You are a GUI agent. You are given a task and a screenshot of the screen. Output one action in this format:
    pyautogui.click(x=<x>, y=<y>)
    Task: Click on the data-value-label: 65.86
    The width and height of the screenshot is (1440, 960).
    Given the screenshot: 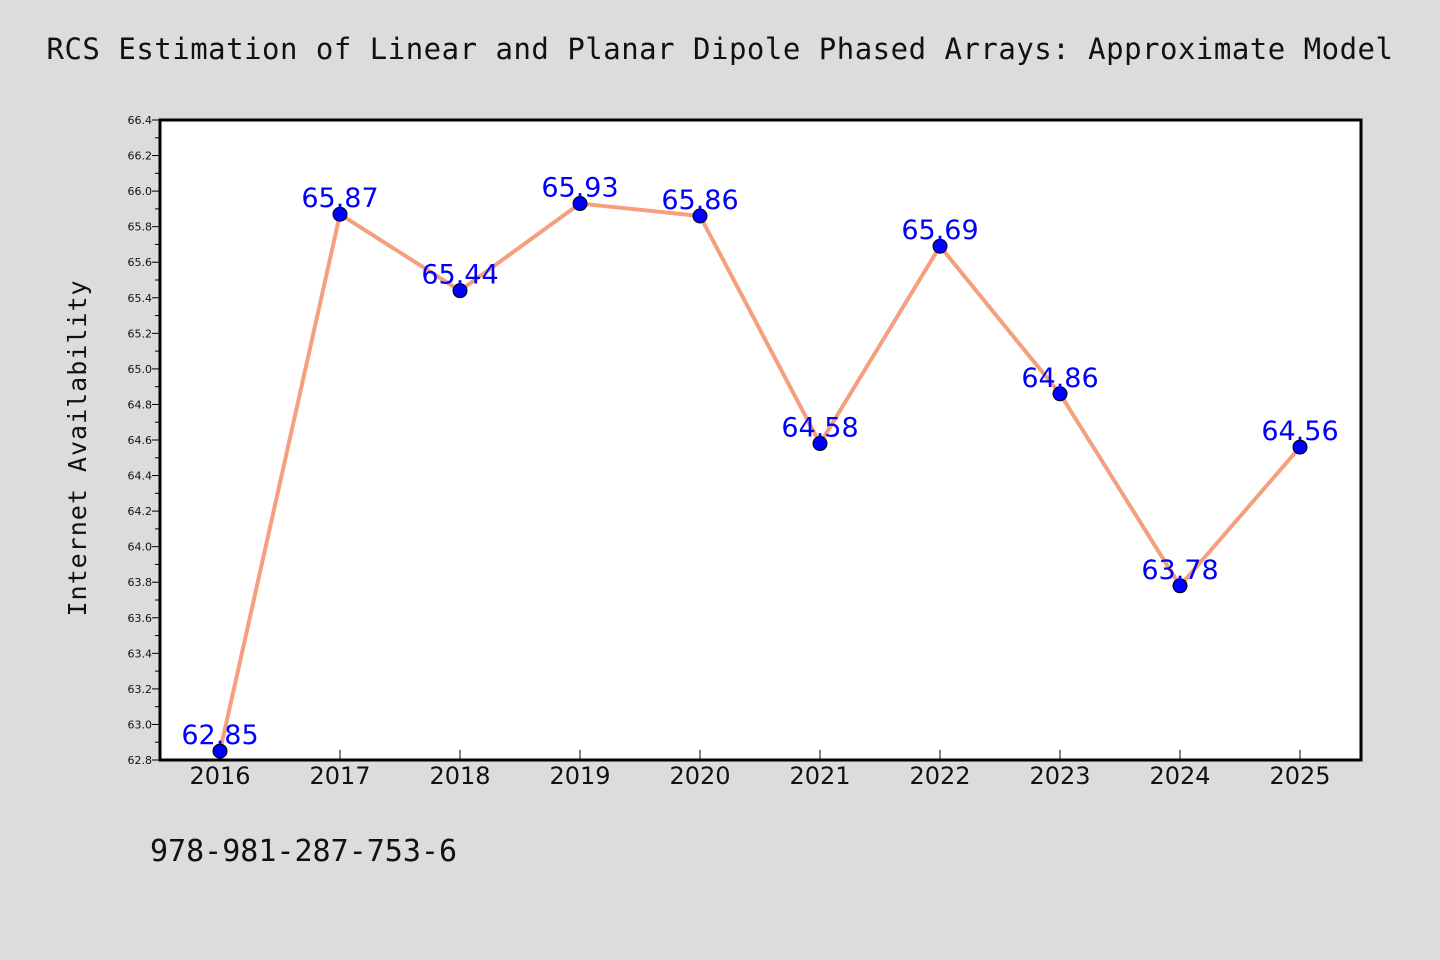 What is the action you would take?
    pyautogui.click(x=699, y=200)
    